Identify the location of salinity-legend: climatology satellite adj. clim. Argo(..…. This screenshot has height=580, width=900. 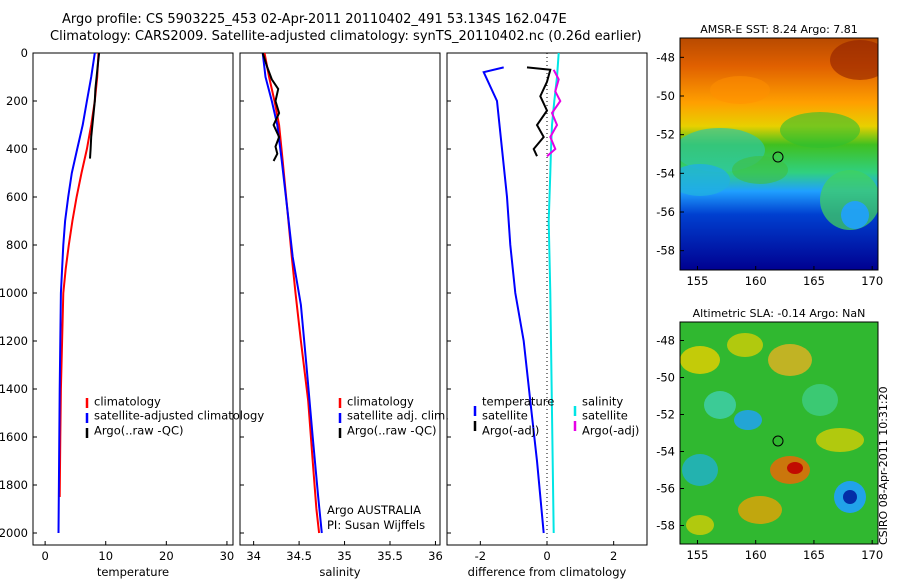
(388, 464).